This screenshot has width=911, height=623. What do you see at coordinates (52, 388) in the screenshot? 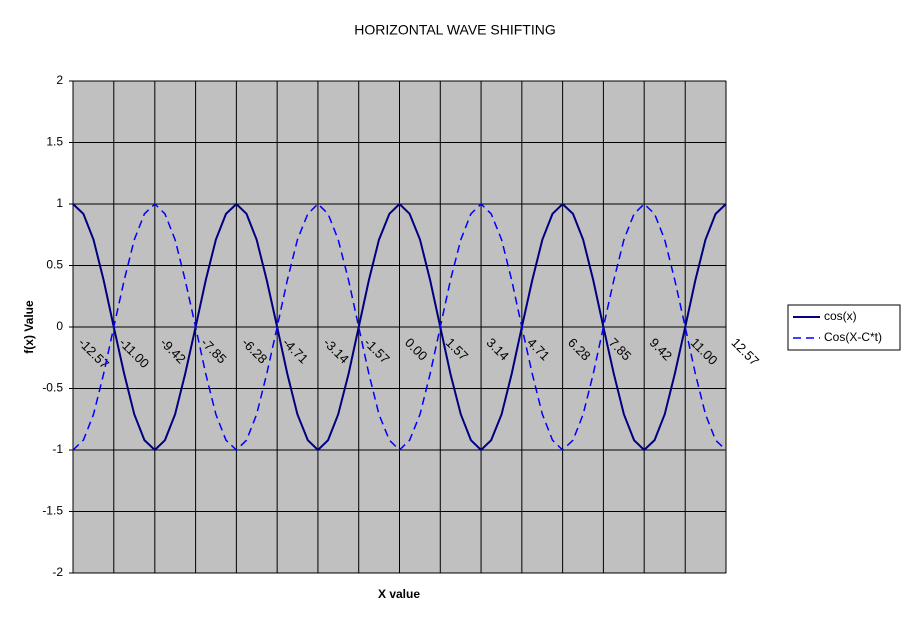
I see `y-tick-label: -0.5` at bounding box center [52, 388].